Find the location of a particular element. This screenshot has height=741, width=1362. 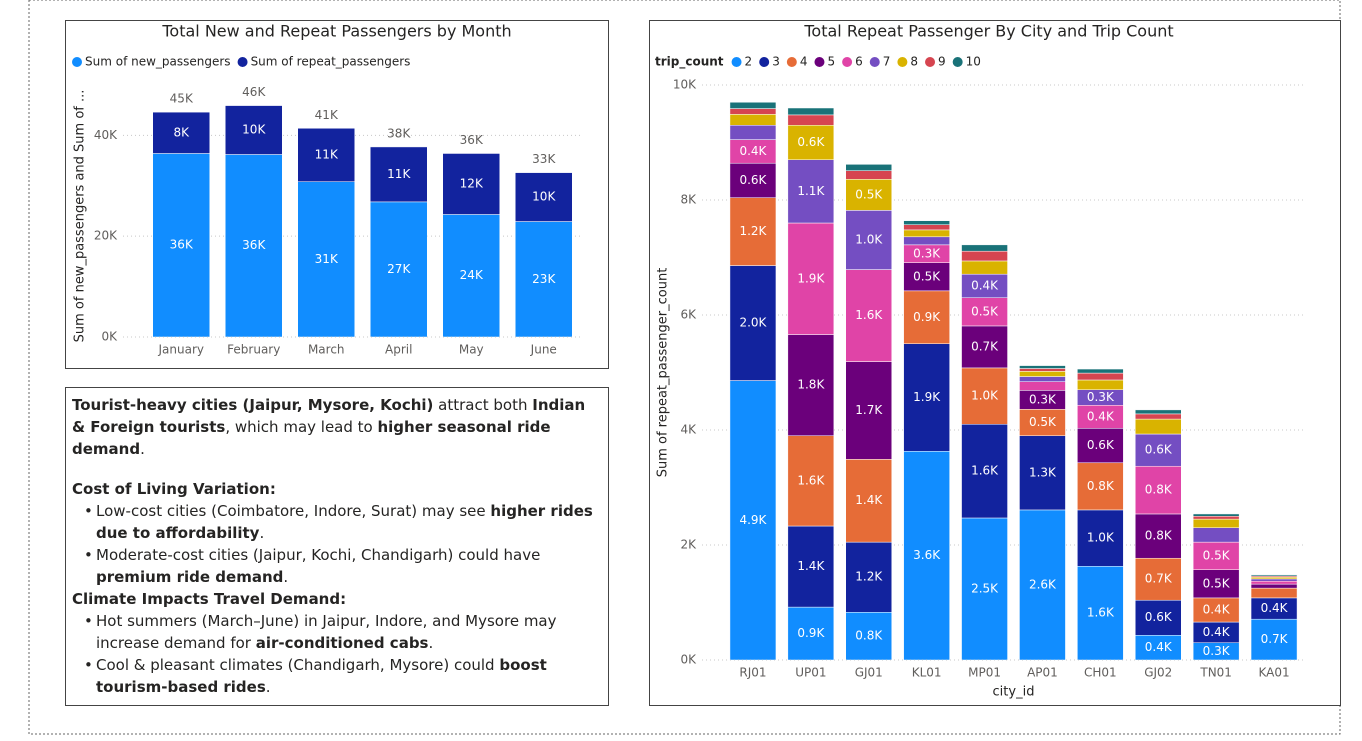

x-tick-label: February is located at coordinates (253, 350).